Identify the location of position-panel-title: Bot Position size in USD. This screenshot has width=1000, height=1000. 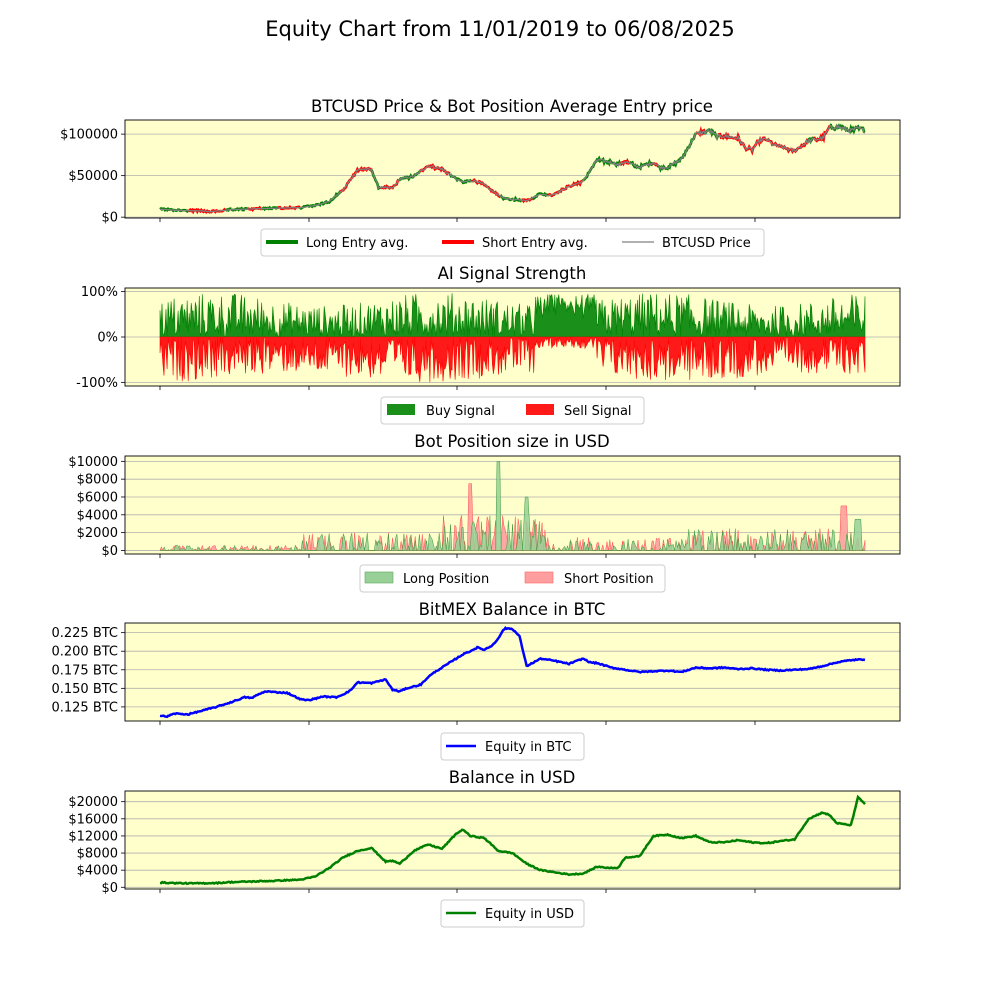
(511, 441).